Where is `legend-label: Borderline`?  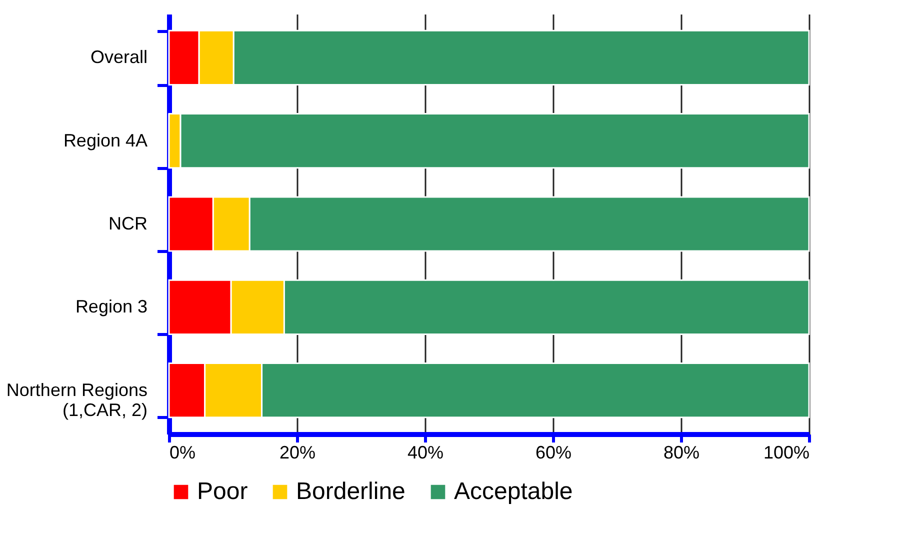 legend-label: Borderline is located at coordinates (351, 491).